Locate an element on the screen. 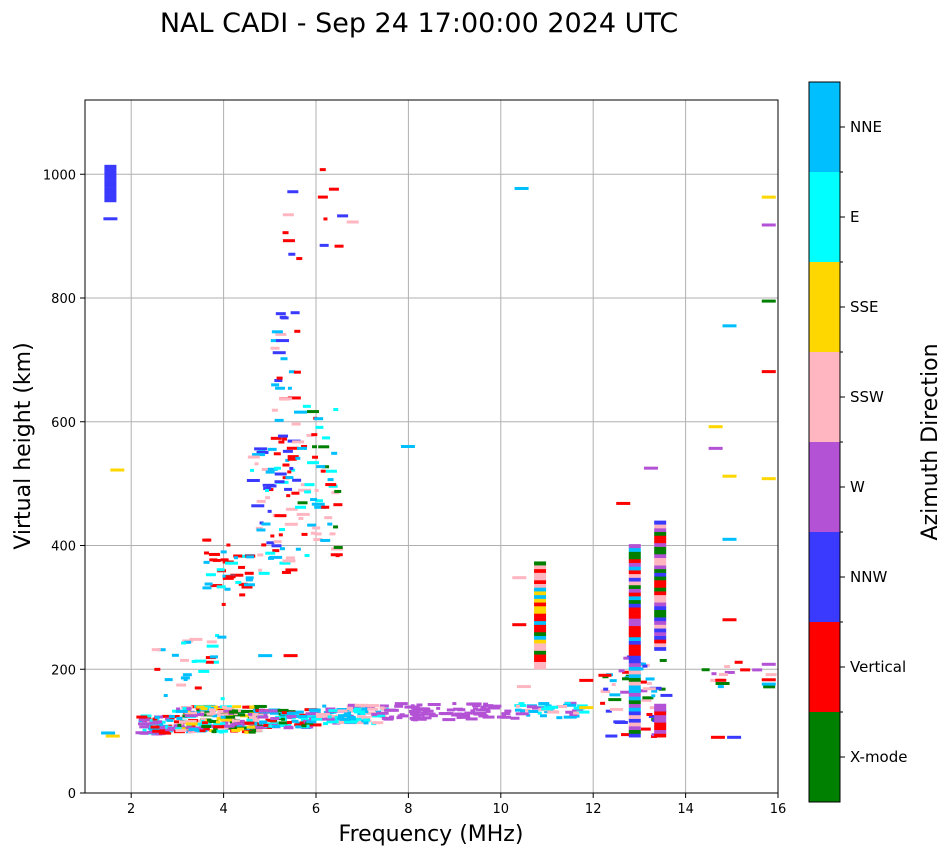 The image size is (951, 856). colorbar-title: Azimuth Direction is located at coordinates (930, 441).